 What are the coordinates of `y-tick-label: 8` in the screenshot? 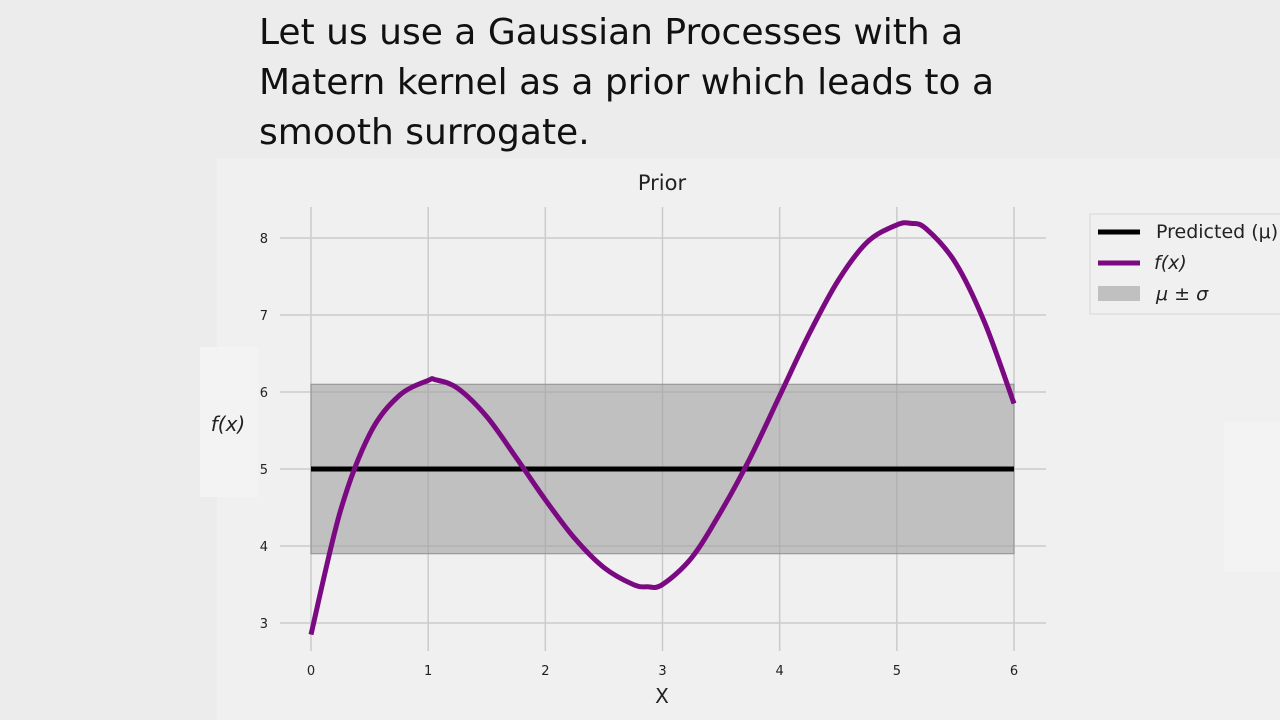 It's located at (264, 239).